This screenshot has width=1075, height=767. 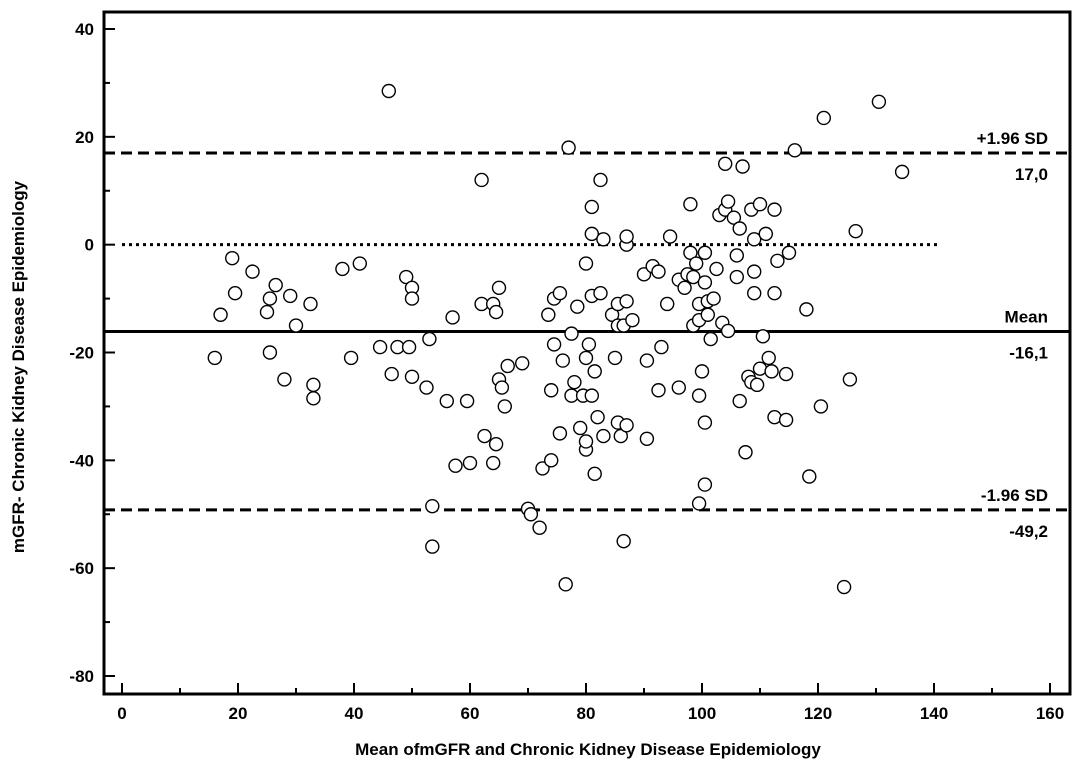 What do you see at coordinates (1028, 531) in the screenshot?
I see `lower-loa-value: -49,2` at bounding box center [1028, 531].